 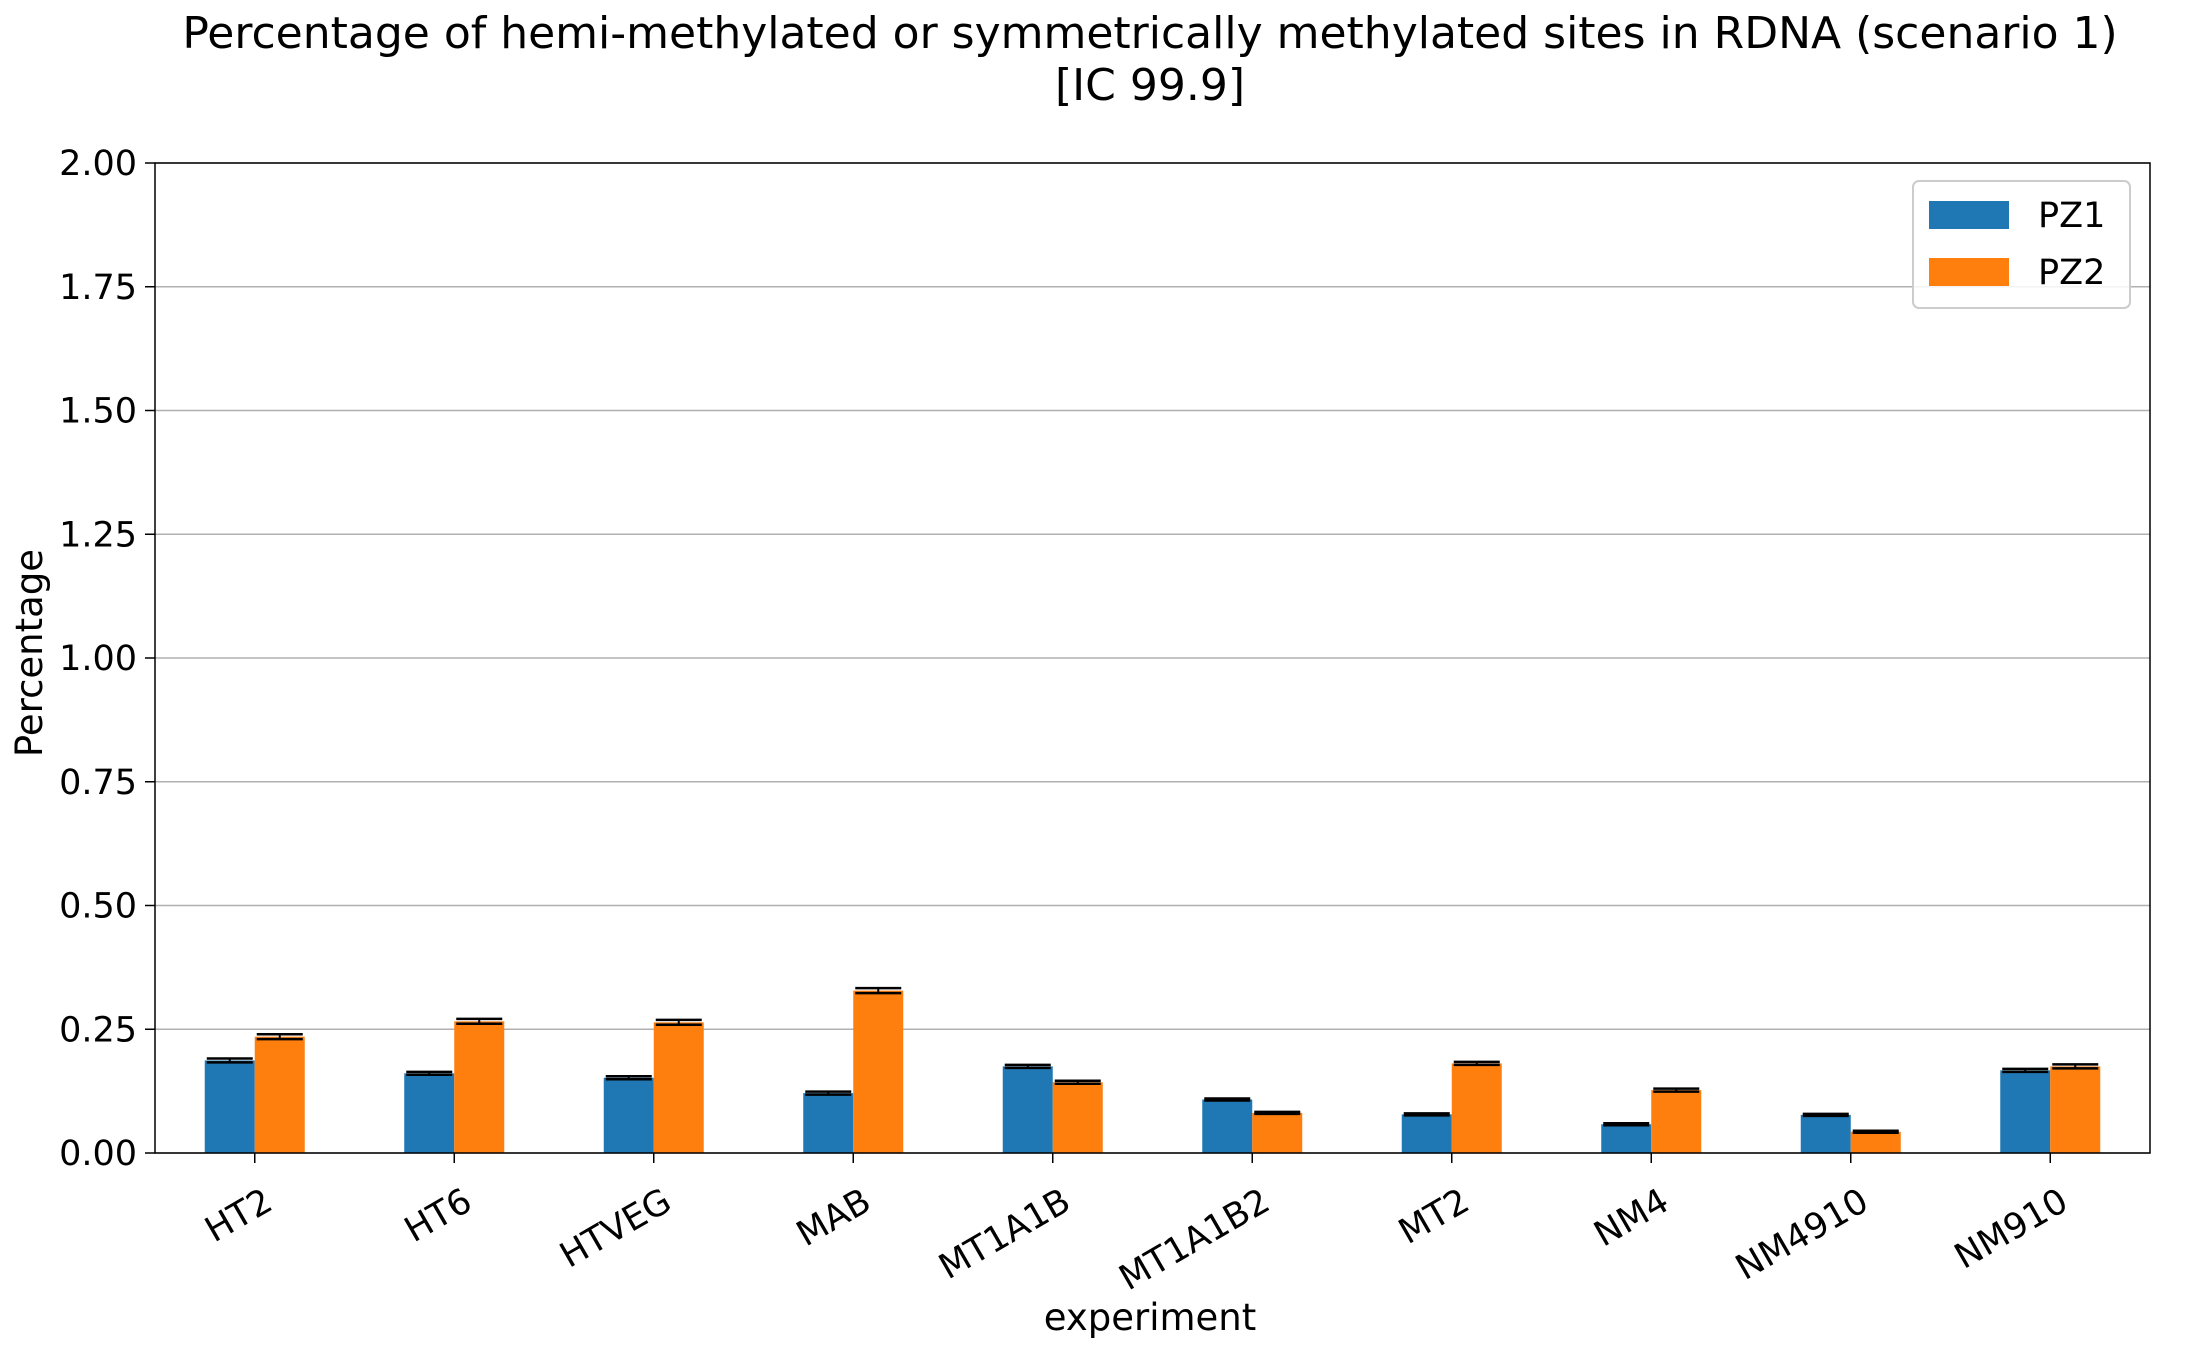 What do you see at coordinates (834, 1218) in the screenshot?
I see `x-tick-label: MAB` at bounding box center [834, 1218].